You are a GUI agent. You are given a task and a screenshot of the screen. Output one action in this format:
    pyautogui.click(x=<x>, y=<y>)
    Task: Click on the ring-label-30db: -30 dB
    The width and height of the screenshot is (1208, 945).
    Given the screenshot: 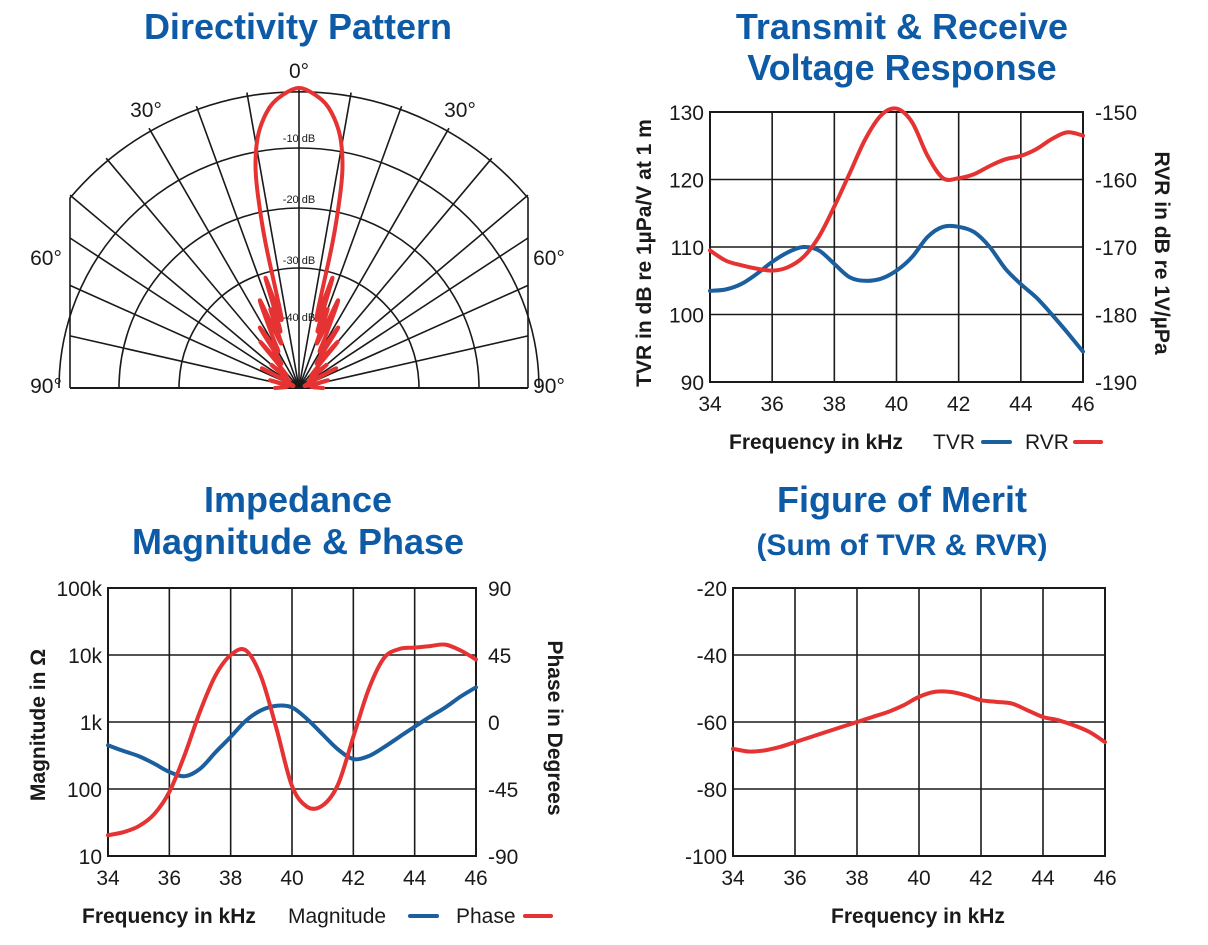 What is the action you would take?
    pyautogui.click(x=299, y=261)
    